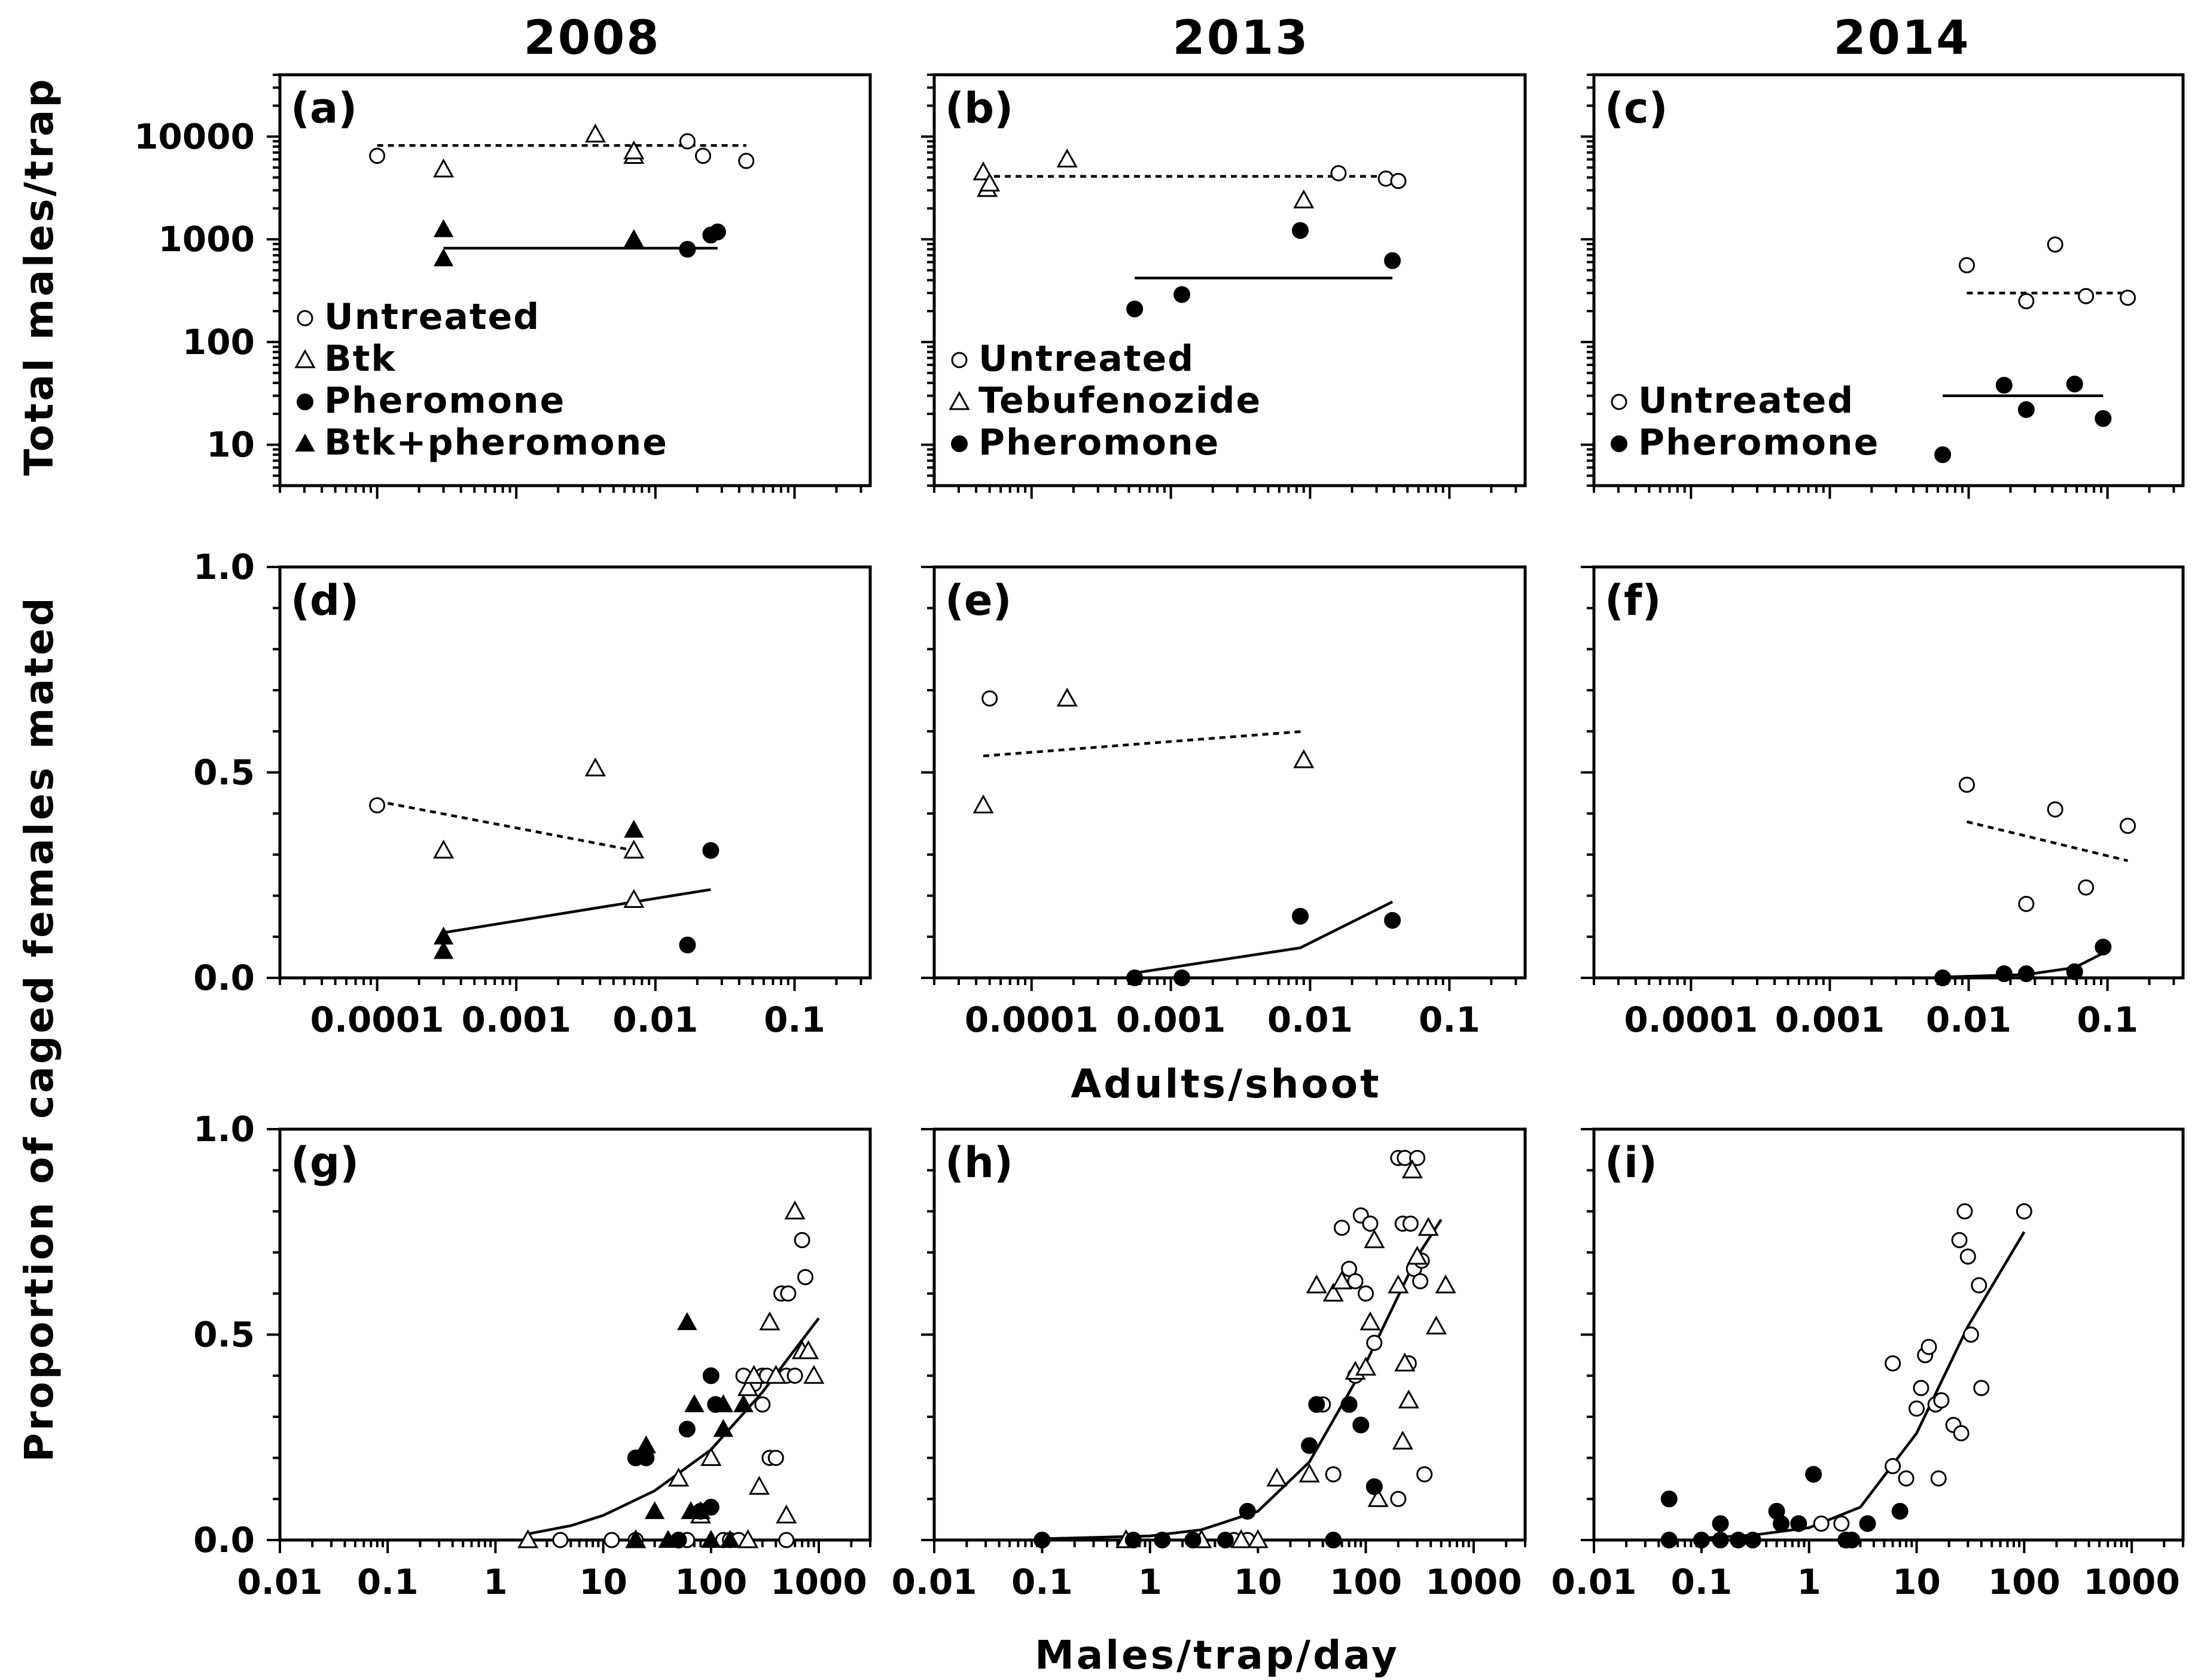 The width and height of the screenshot is (2198, 1680). What do you see at coordinates (2023, 965) in the screenshot?
I see `panel-f-fit-pheromone` at bounding box center [2023, 965].